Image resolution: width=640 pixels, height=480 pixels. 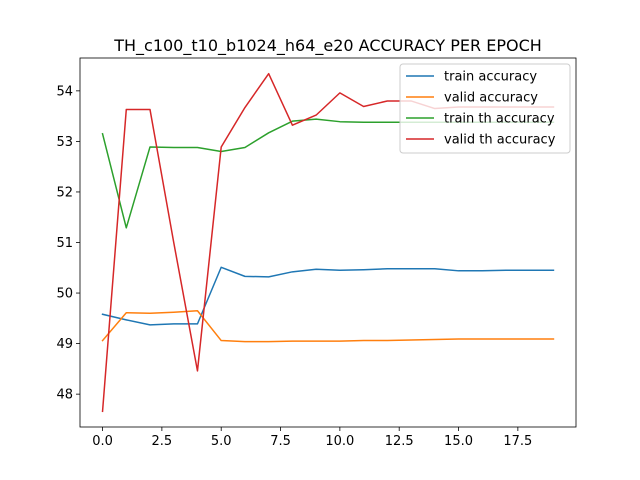 What do you see at coordinates (64, 344) in the screenshot?
I see `y-tick-label: 49` at bounding box center [64, 344].